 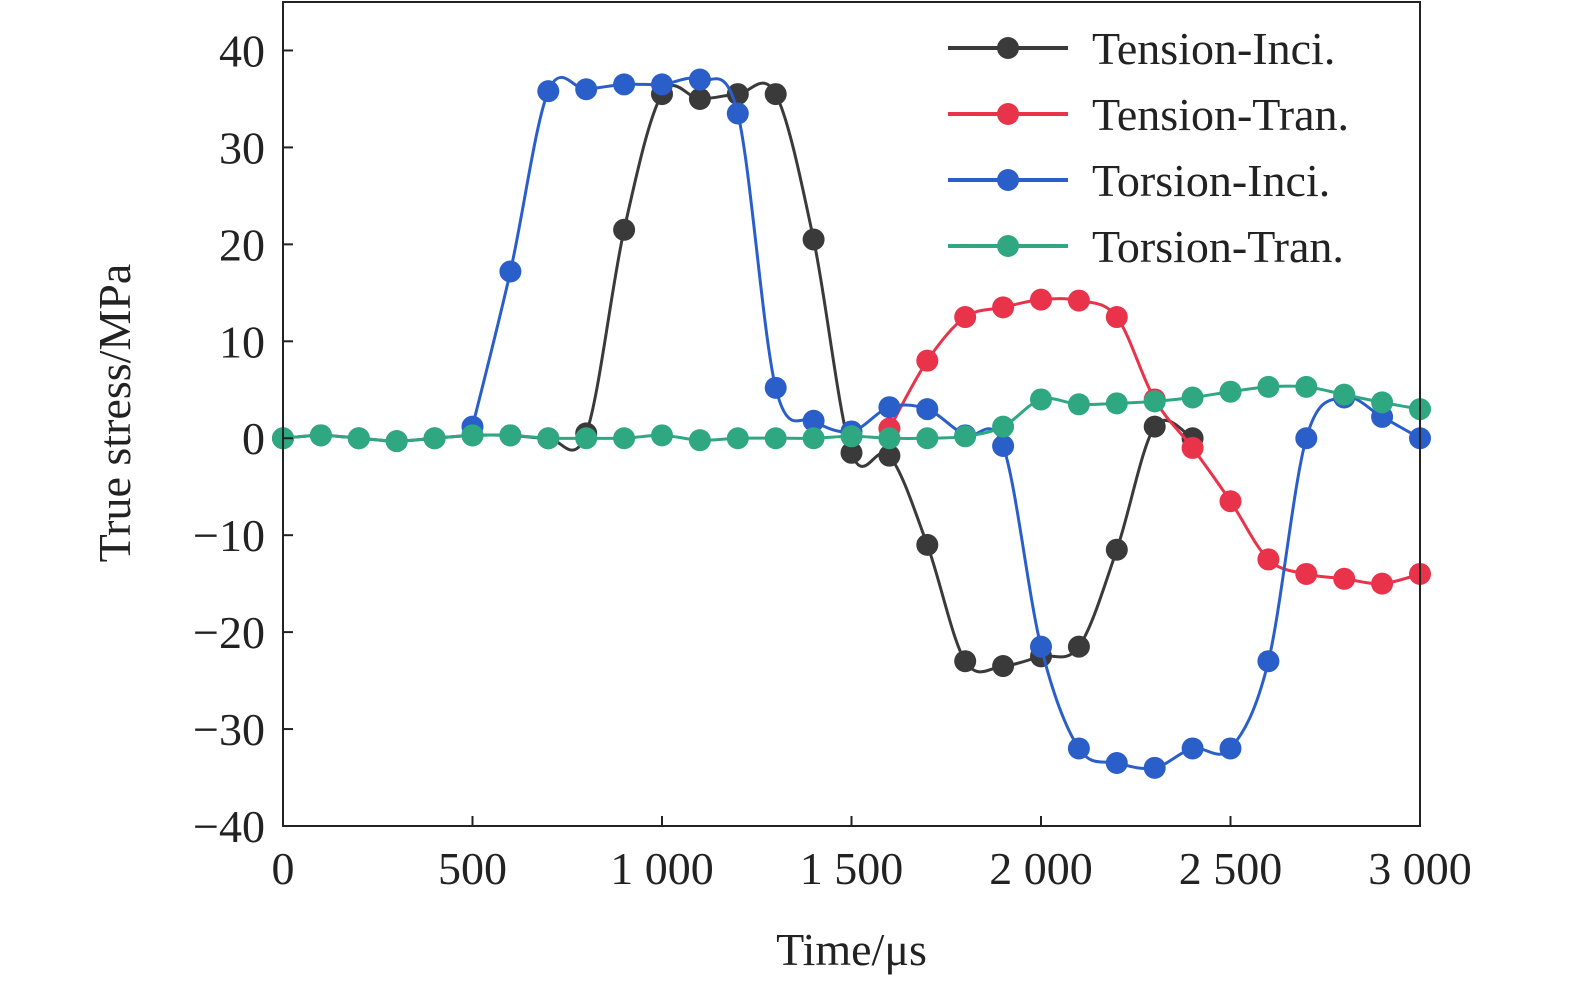 I want to click on legend-label: Tension-Inci., so click(x=1213, y=48).